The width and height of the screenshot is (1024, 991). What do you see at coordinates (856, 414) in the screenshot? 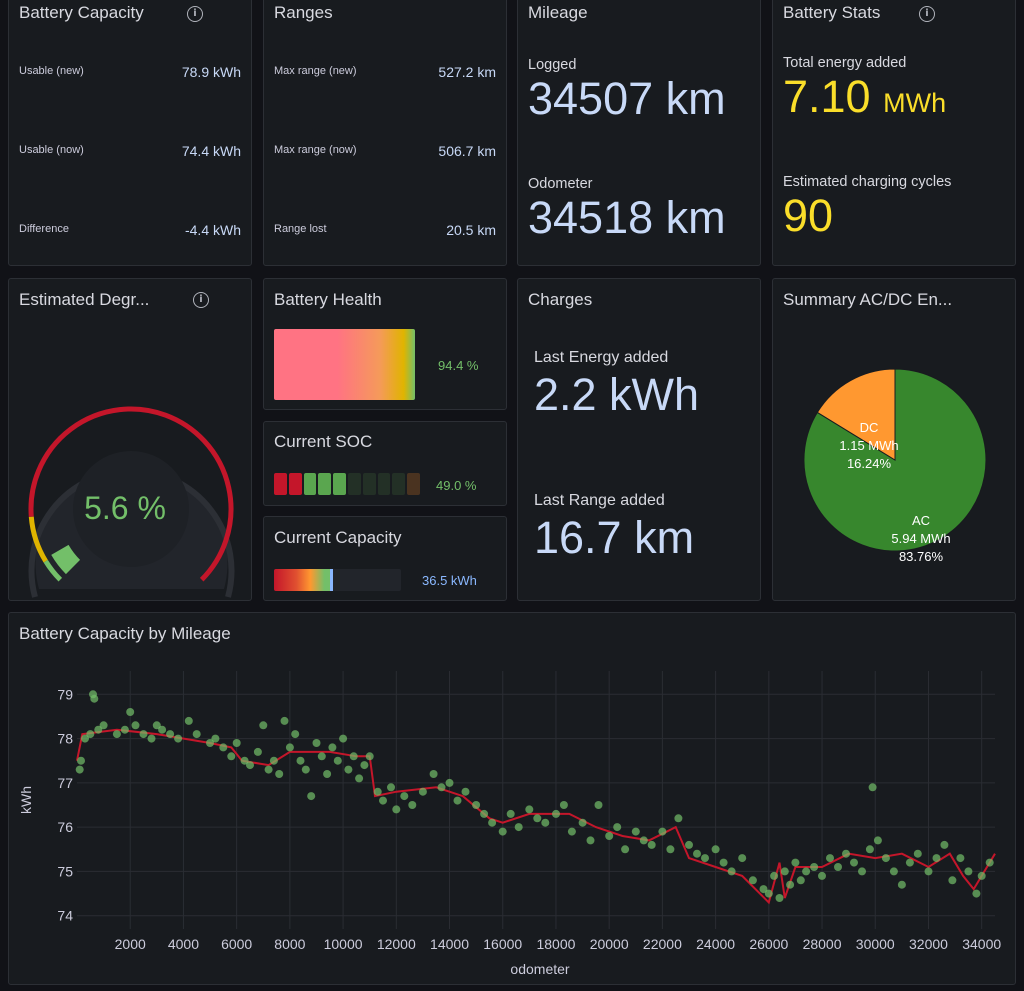
I see `pie-slice-dc` at bounding box center [856, 414].